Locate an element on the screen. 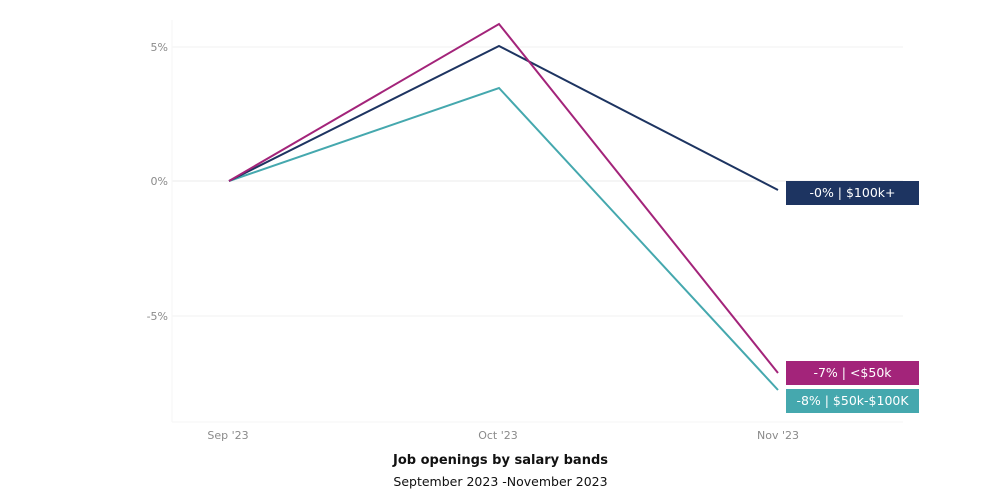  y-tick-0: 0% is located at coordinates (159, 181).